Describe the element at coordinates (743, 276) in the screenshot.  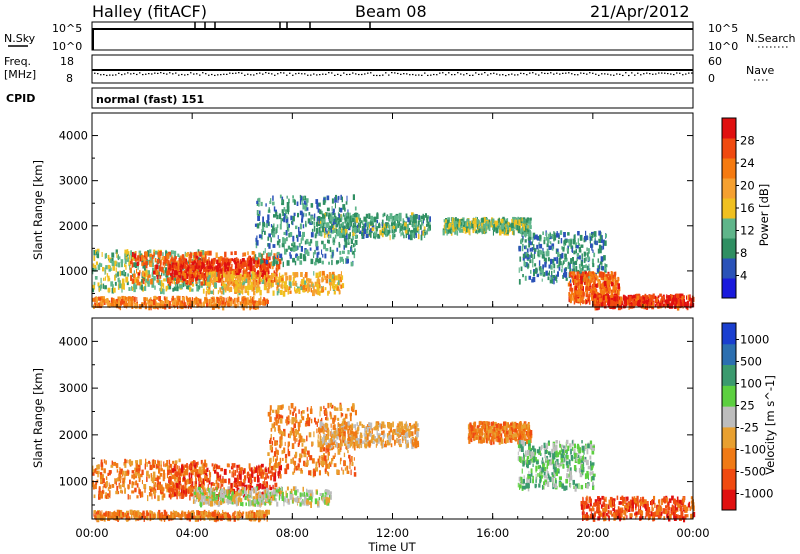
I see `power-colorbar-tick-label: 4` at that location.